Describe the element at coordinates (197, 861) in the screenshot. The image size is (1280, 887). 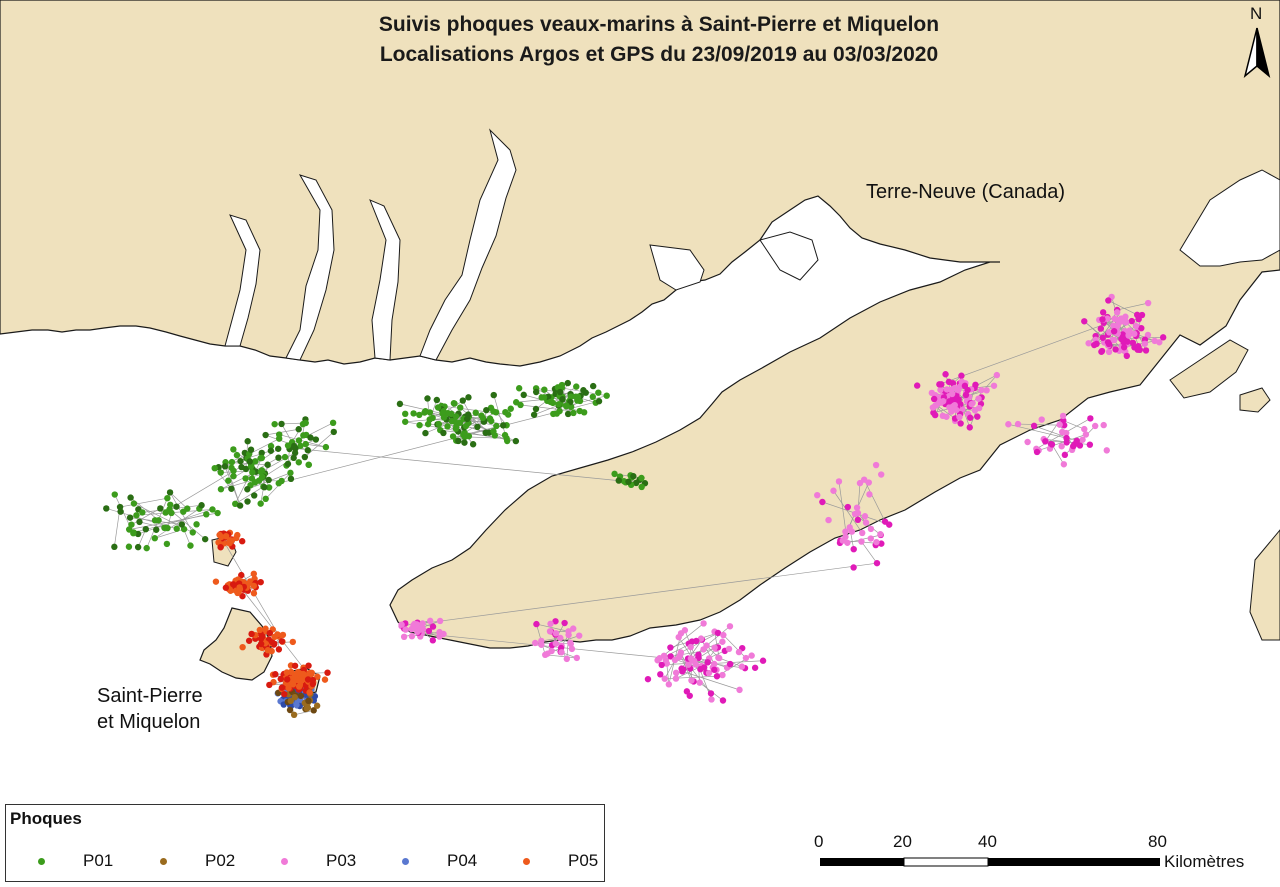
I see `legend-item-p02: P02` at that location.